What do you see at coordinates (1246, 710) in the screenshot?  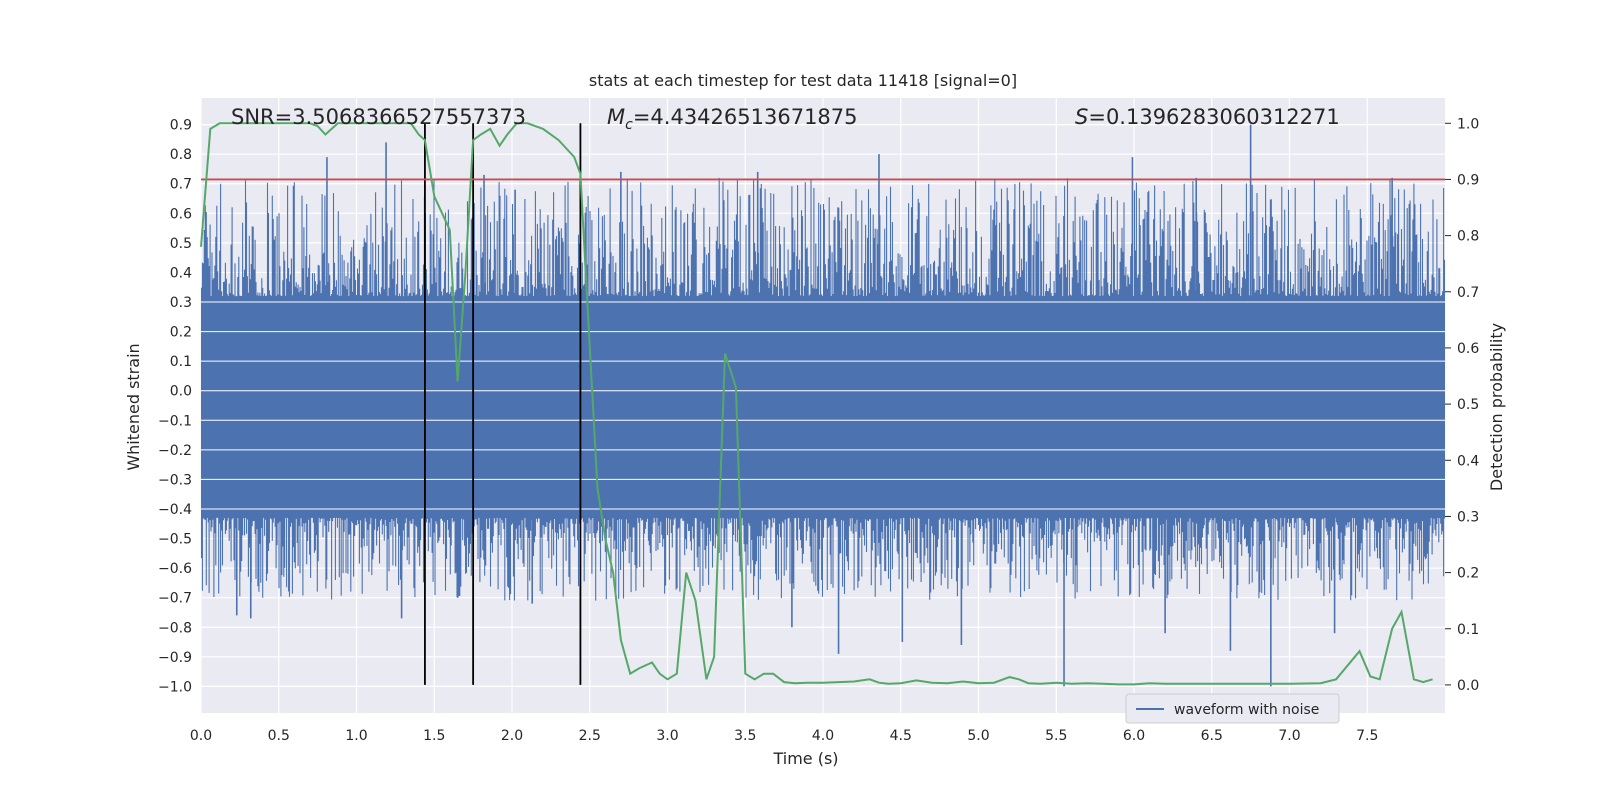 I see `legend-label: waveform with noise` at bounding box center [1246, 710].